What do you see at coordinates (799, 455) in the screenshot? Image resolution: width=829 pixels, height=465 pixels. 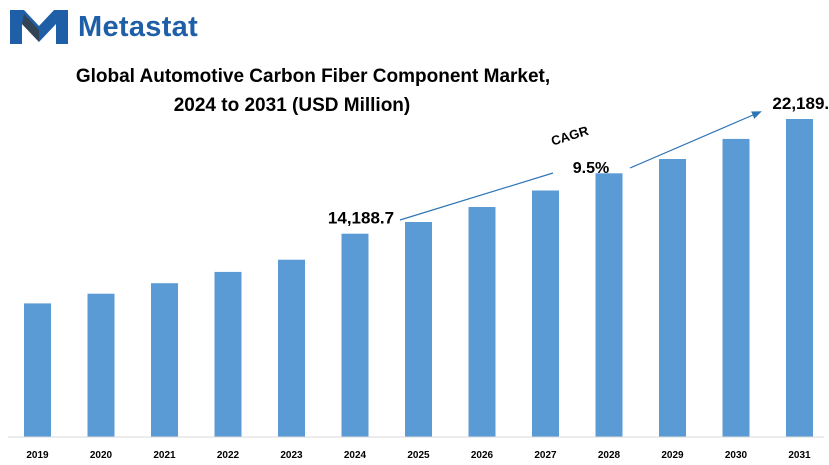 I see `x-tick-label-2031: 2031` at bounding box center [799, 455].